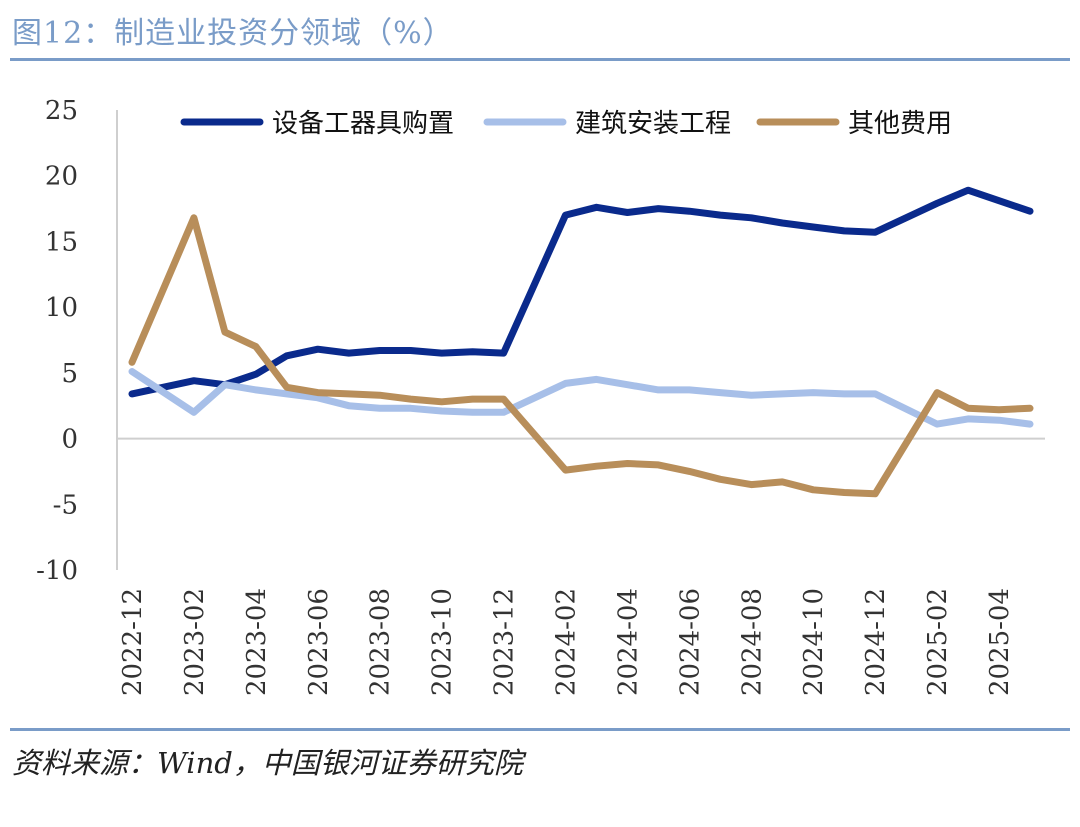 This screenshot has width=1080, height=827. I want to click on title-divider, so click(540, 59).